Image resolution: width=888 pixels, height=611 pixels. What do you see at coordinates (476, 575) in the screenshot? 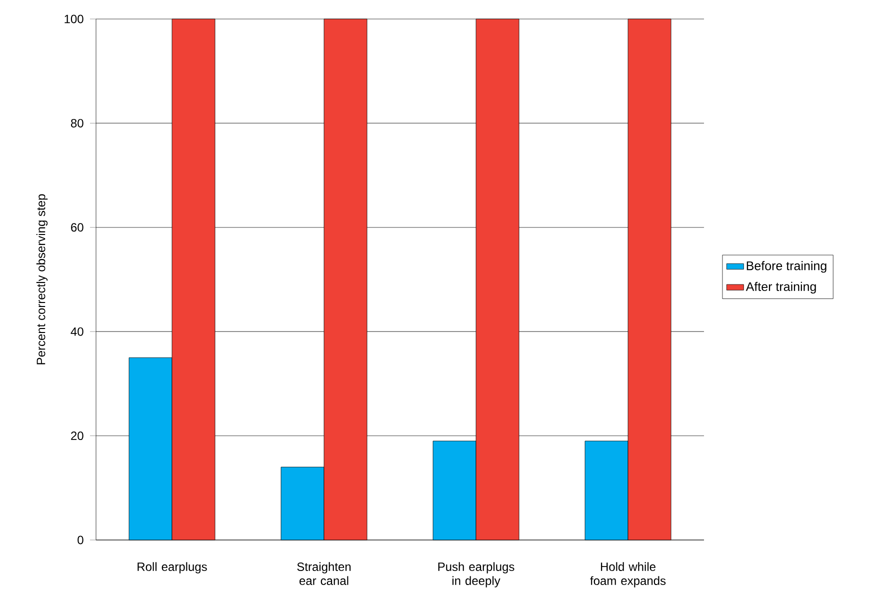
I see `x-tick-label: Push earplugs in deeply` at bounding box center [476, 575].